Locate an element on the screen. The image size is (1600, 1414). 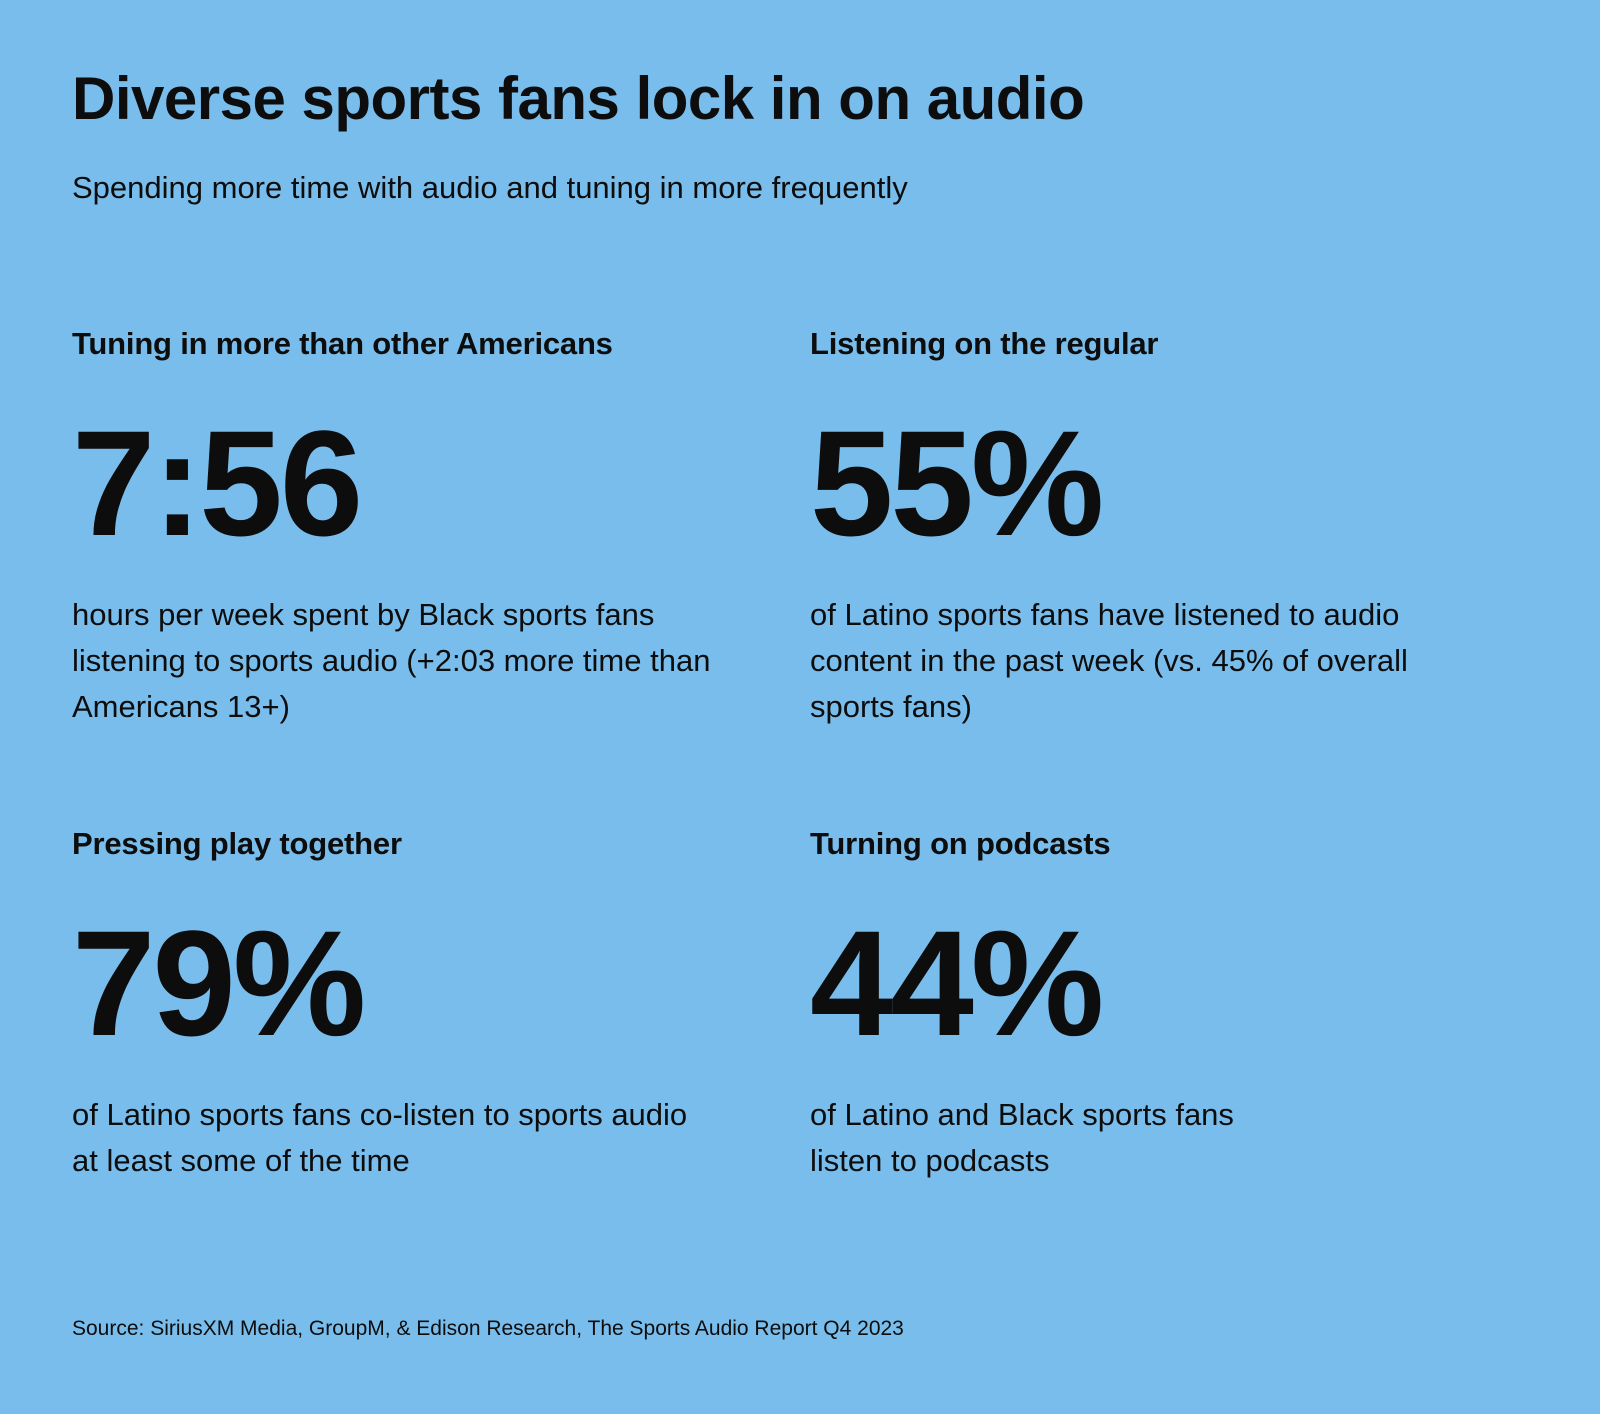
page-title: Diverse sports fans lock in on audio is located at coordinates (578, 98).